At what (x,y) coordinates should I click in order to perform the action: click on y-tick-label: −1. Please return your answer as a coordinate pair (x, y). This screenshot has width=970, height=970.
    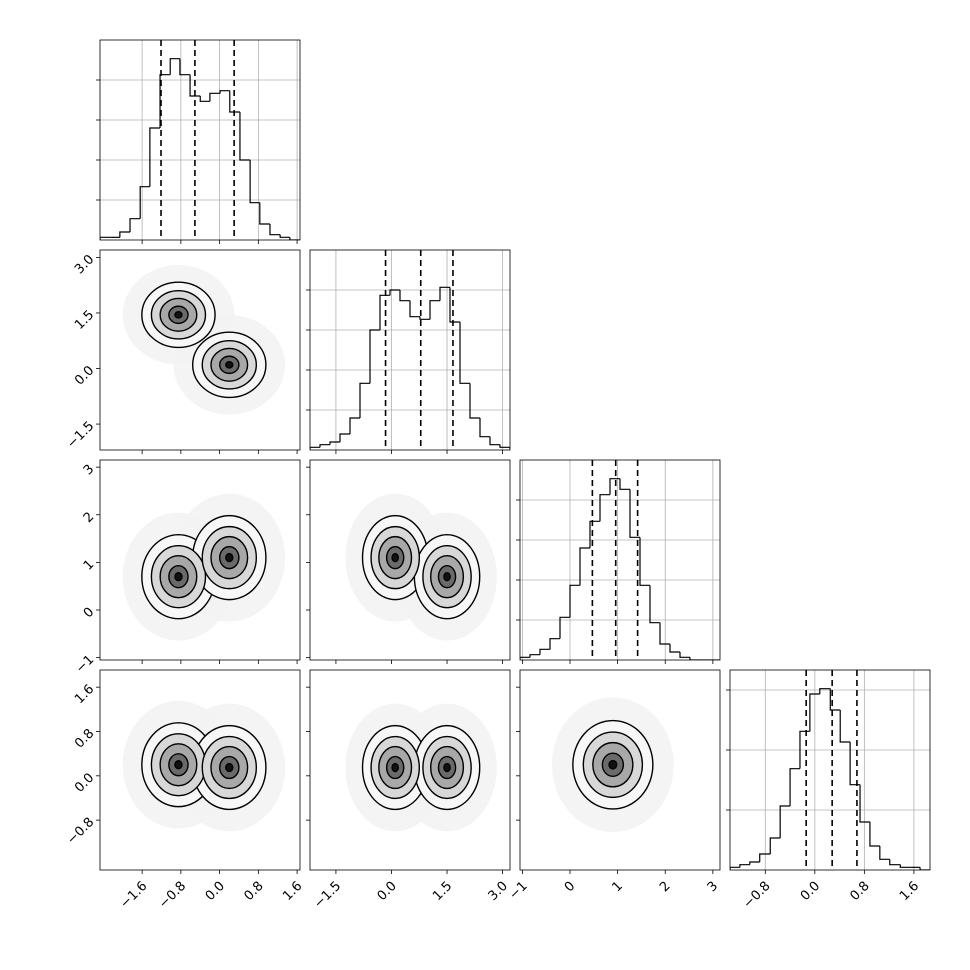
    Looking at the image, I should click on (85, 664).